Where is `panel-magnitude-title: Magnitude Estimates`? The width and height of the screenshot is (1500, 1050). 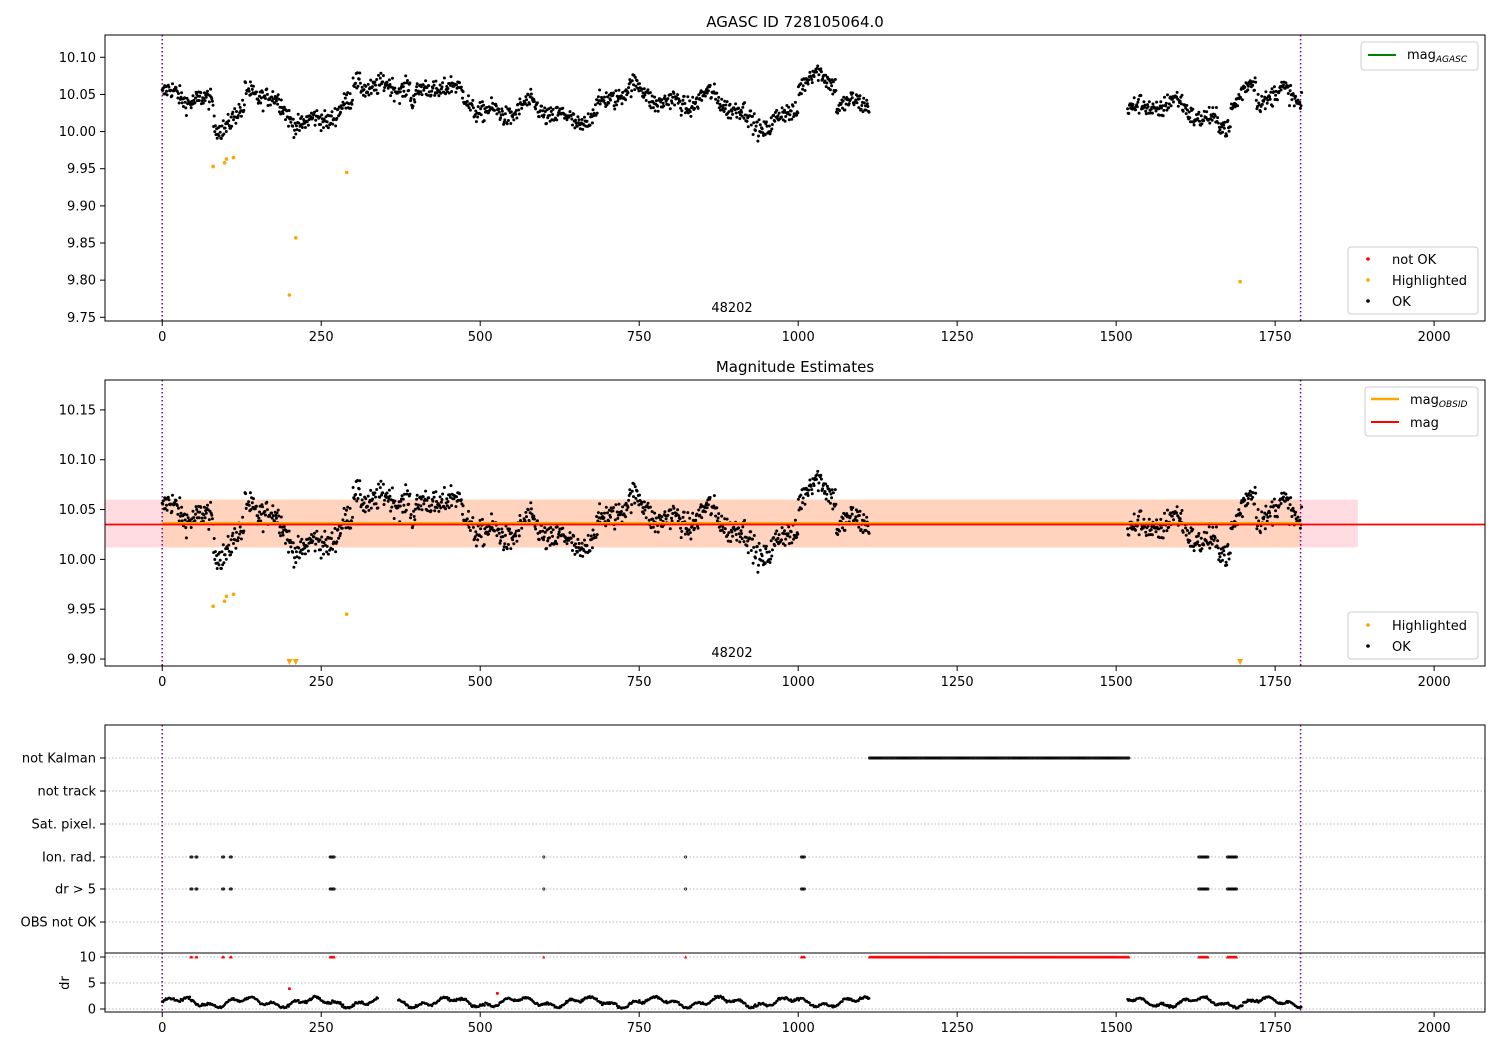 panel-magnitude-title: Magnitude Estimates is located at coordinates (795, 367).